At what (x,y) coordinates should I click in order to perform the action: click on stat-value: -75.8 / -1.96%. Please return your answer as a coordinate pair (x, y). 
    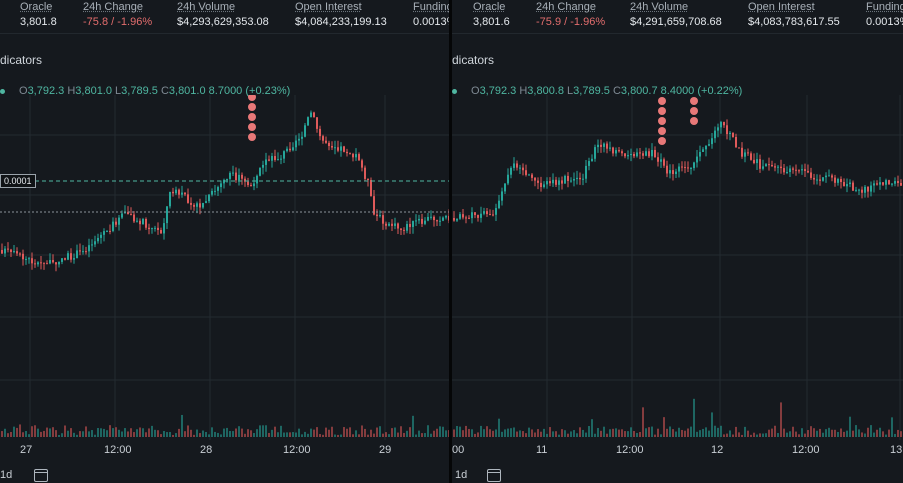
    Looking at the image, I should click on (118, 22).